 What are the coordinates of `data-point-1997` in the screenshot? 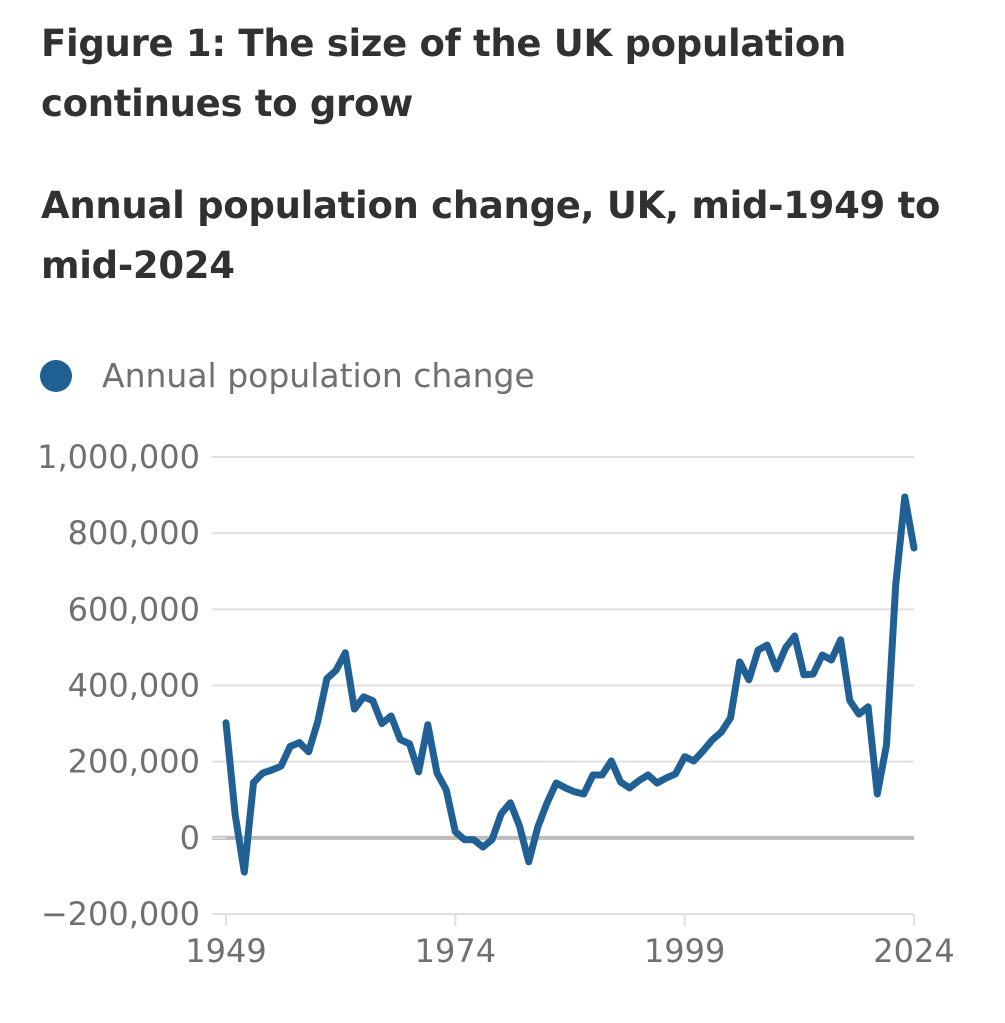 It's located at (666, 778).